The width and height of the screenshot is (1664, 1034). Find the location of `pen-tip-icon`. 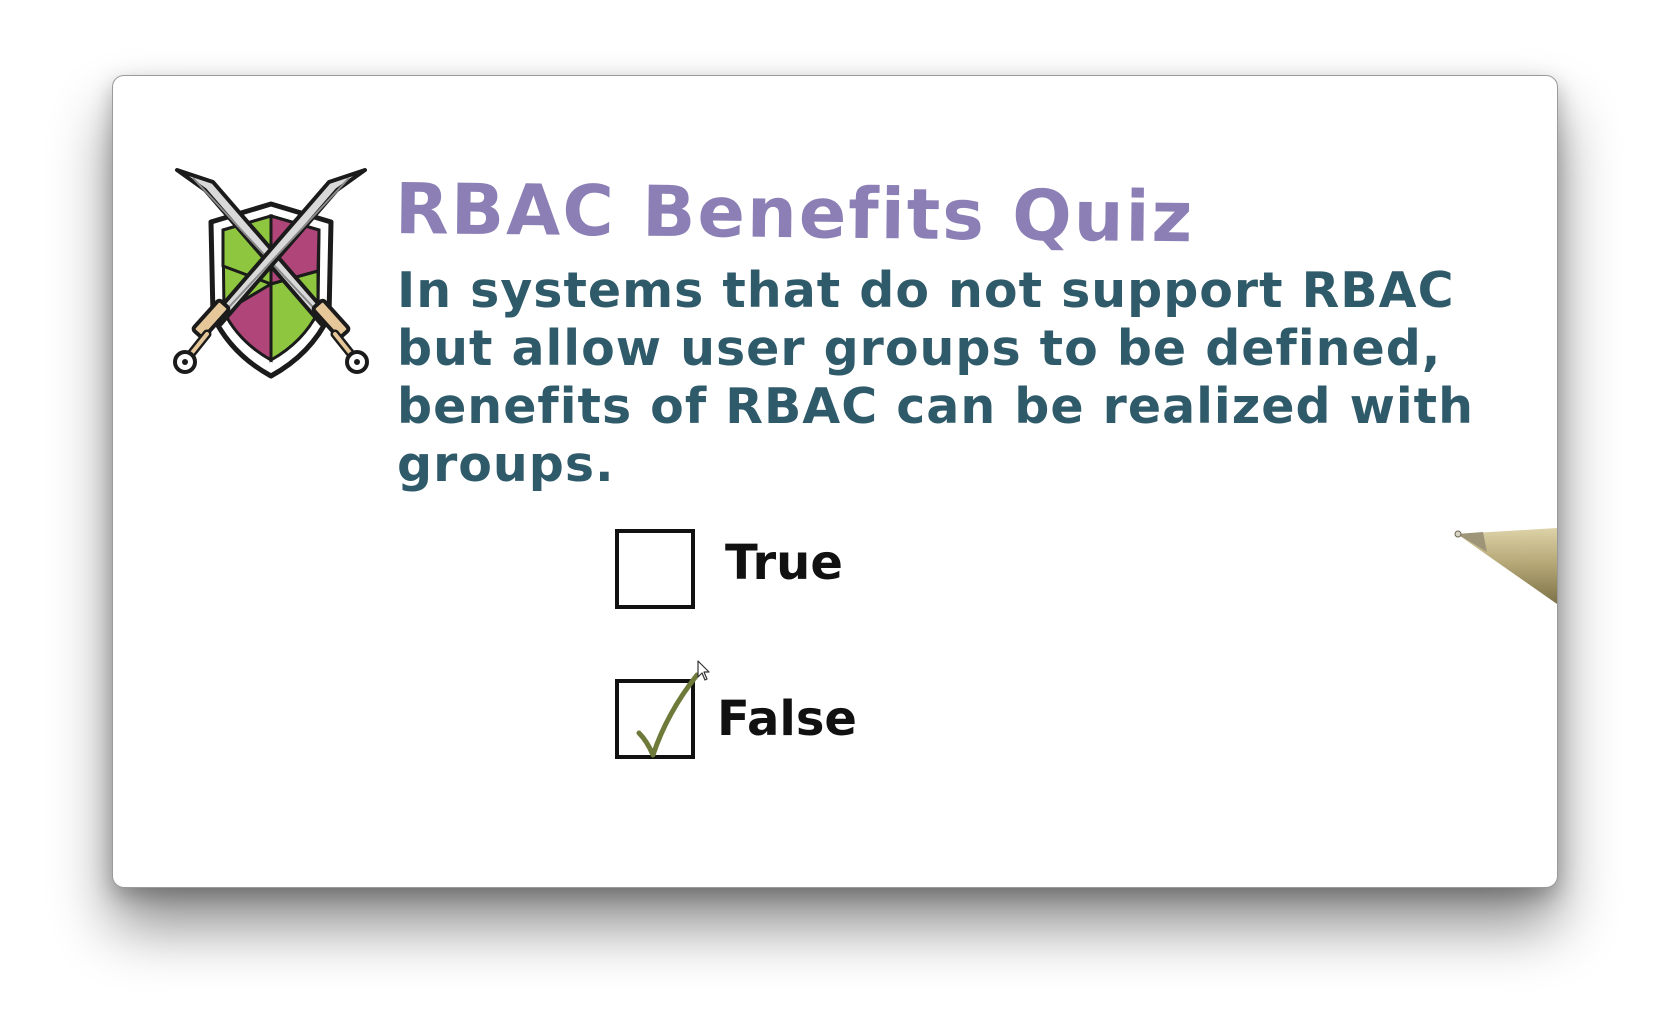

pen-tip-icon is located at coordinates (1505, 566).